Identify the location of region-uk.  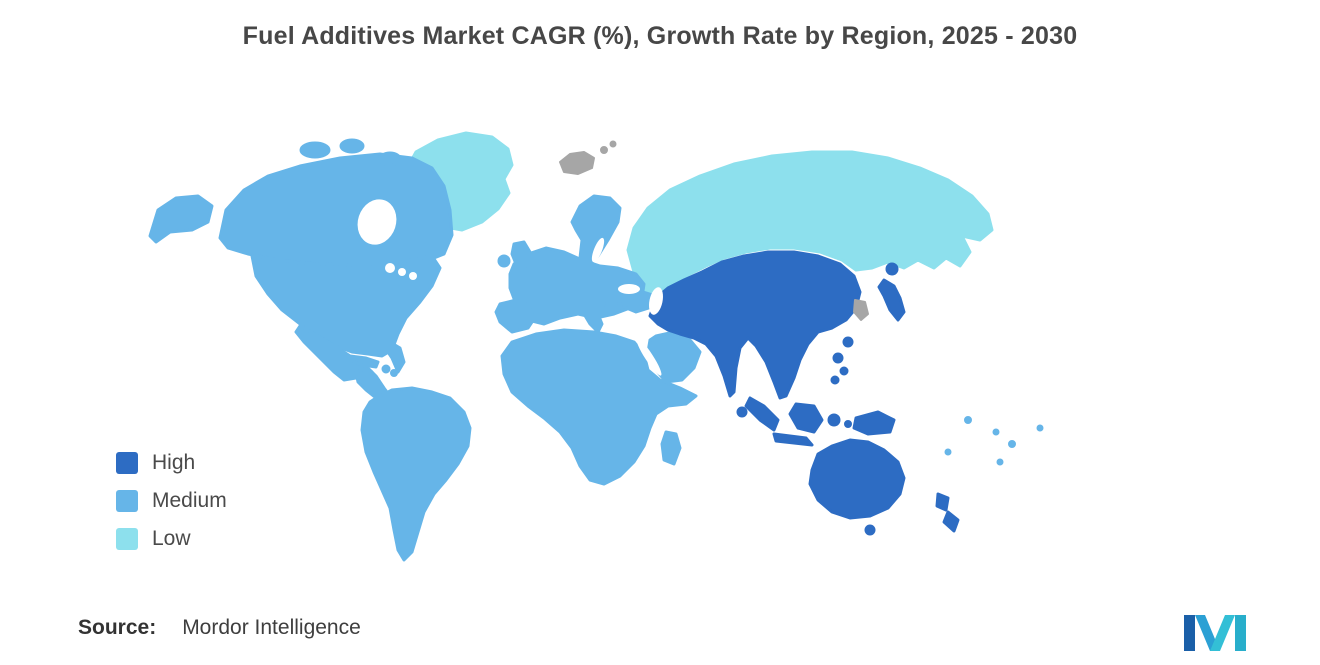
(521, 254).